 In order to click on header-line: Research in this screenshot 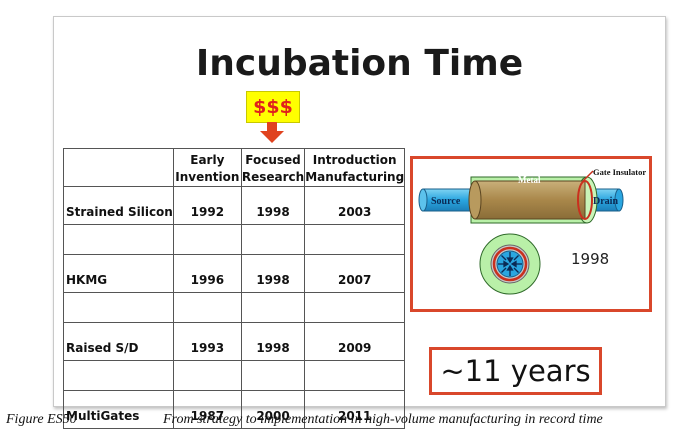, I will do `click(273, 177)`.